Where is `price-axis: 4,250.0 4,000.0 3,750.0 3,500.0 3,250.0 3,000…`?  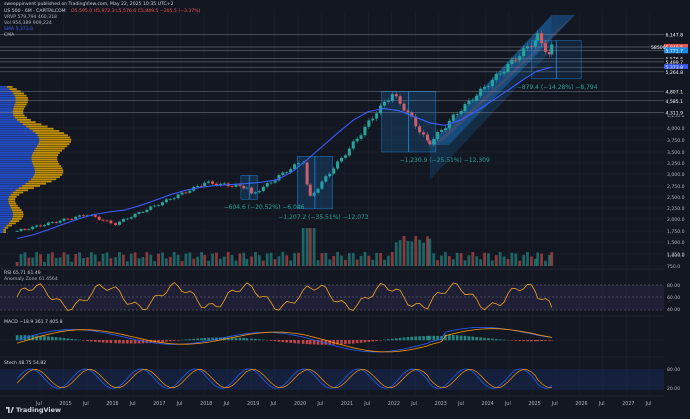 price-axis: 4,250.0 4,000.0 3,750.0 3,500.0 3,250.0 3,000… is located at coordinates (670, 209).